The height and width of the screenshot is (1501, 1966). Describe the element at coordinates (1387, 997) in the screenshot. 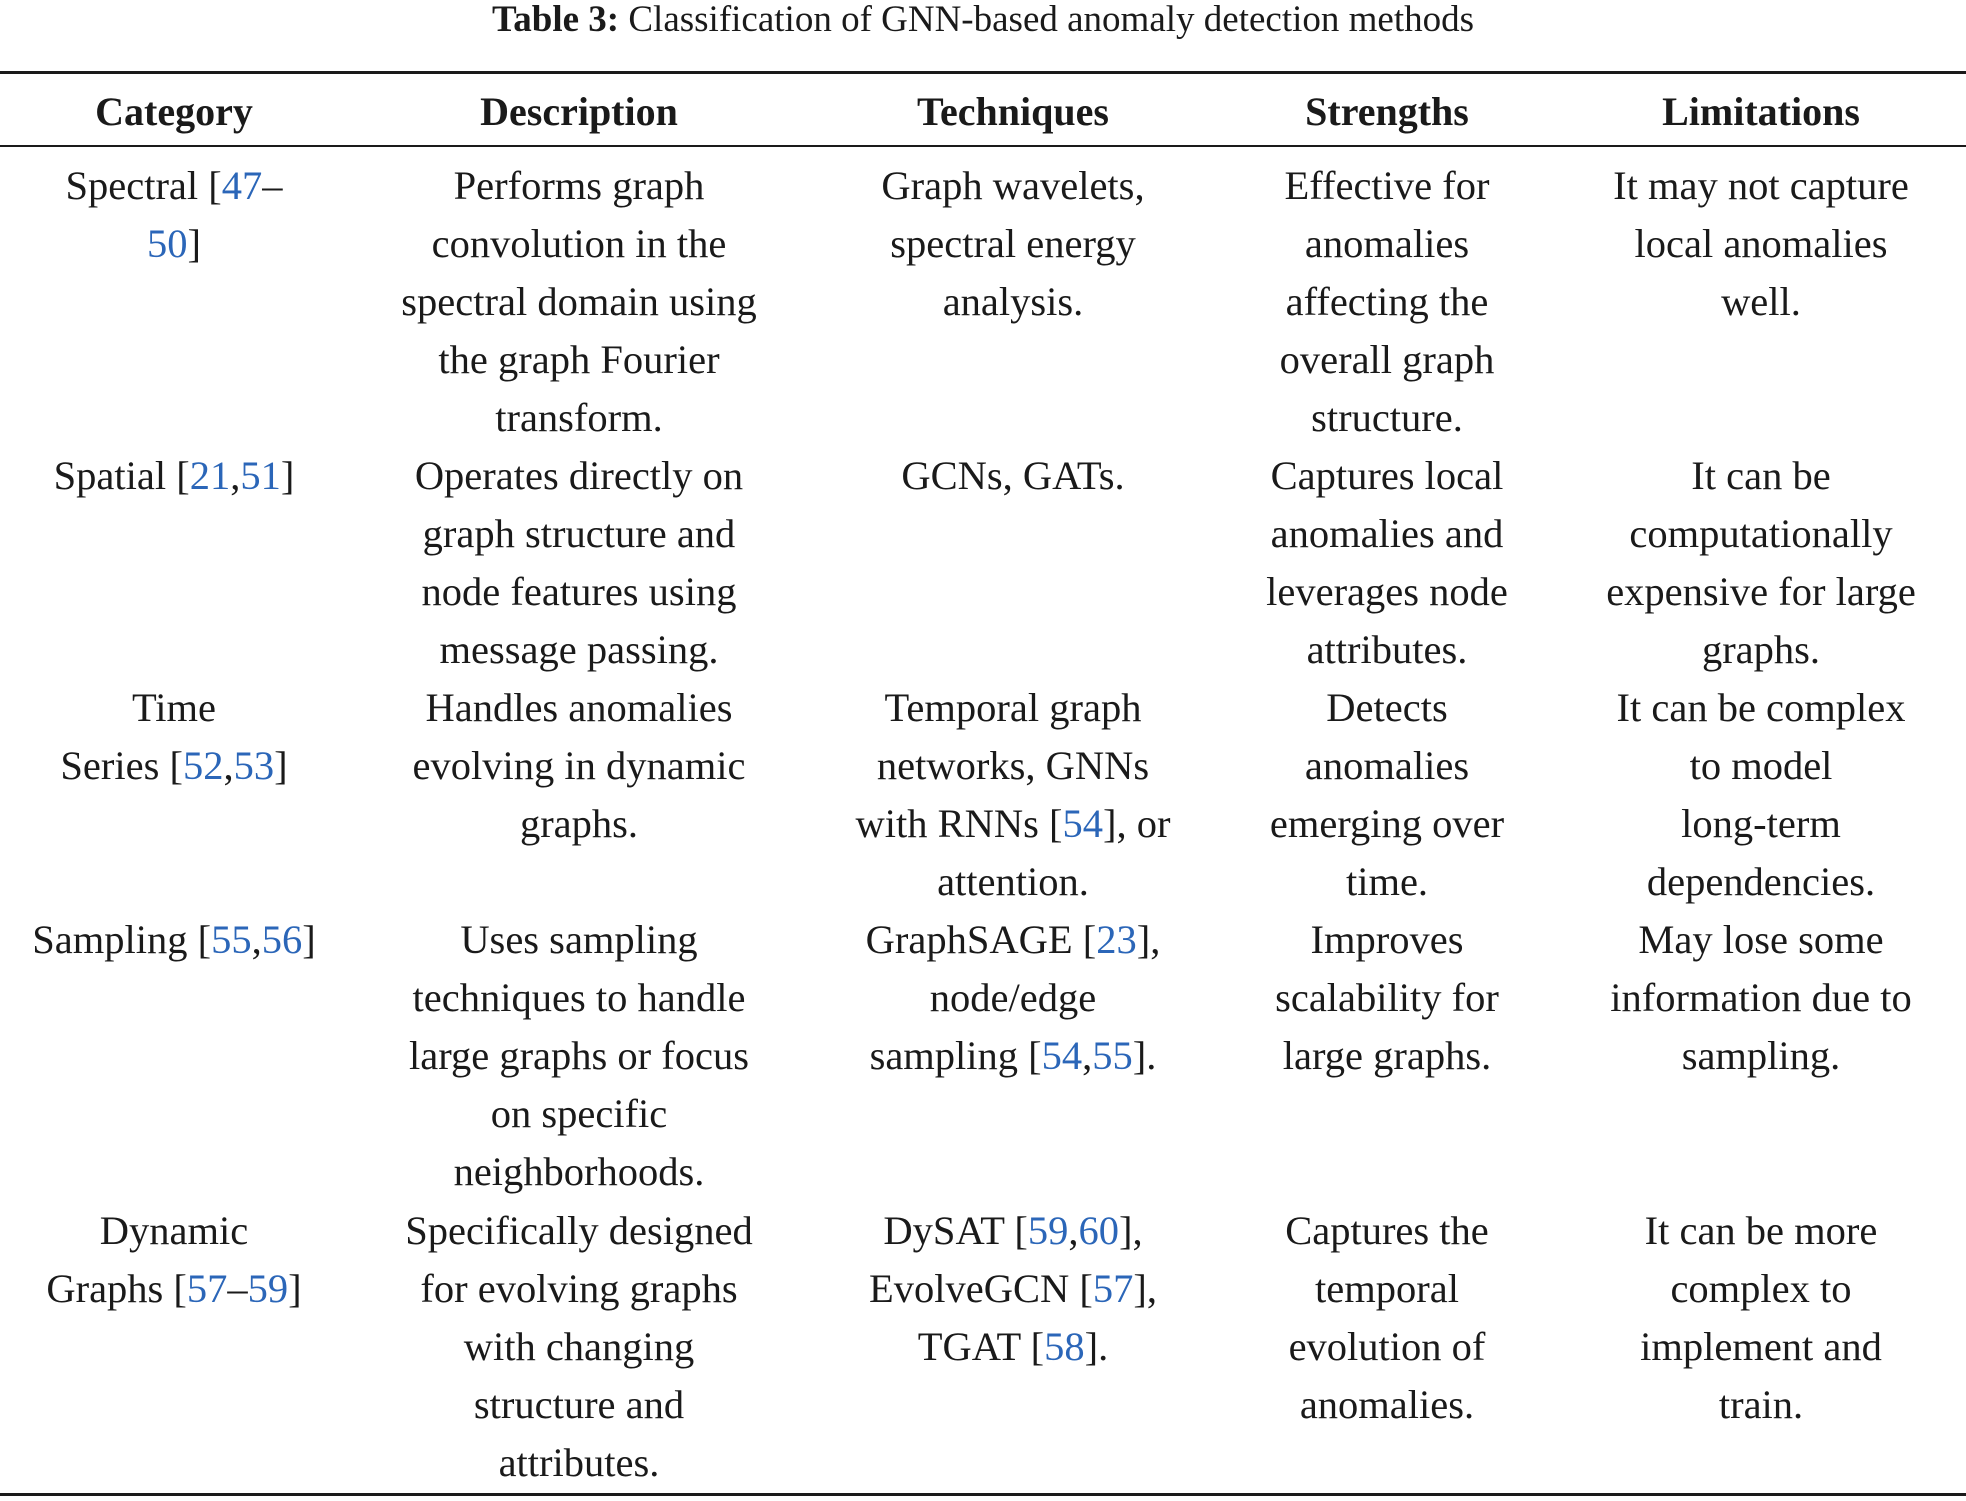

I see `row-4-strengths: Improves scalability for large graphs.` at that location.